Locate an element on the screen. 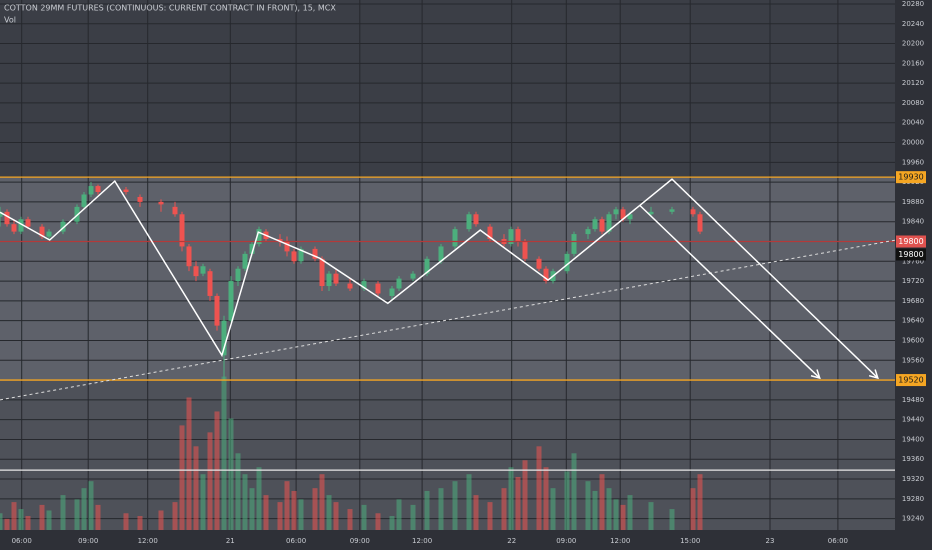  x-tick-label: 15:00 is located at coordinates (690, 541).